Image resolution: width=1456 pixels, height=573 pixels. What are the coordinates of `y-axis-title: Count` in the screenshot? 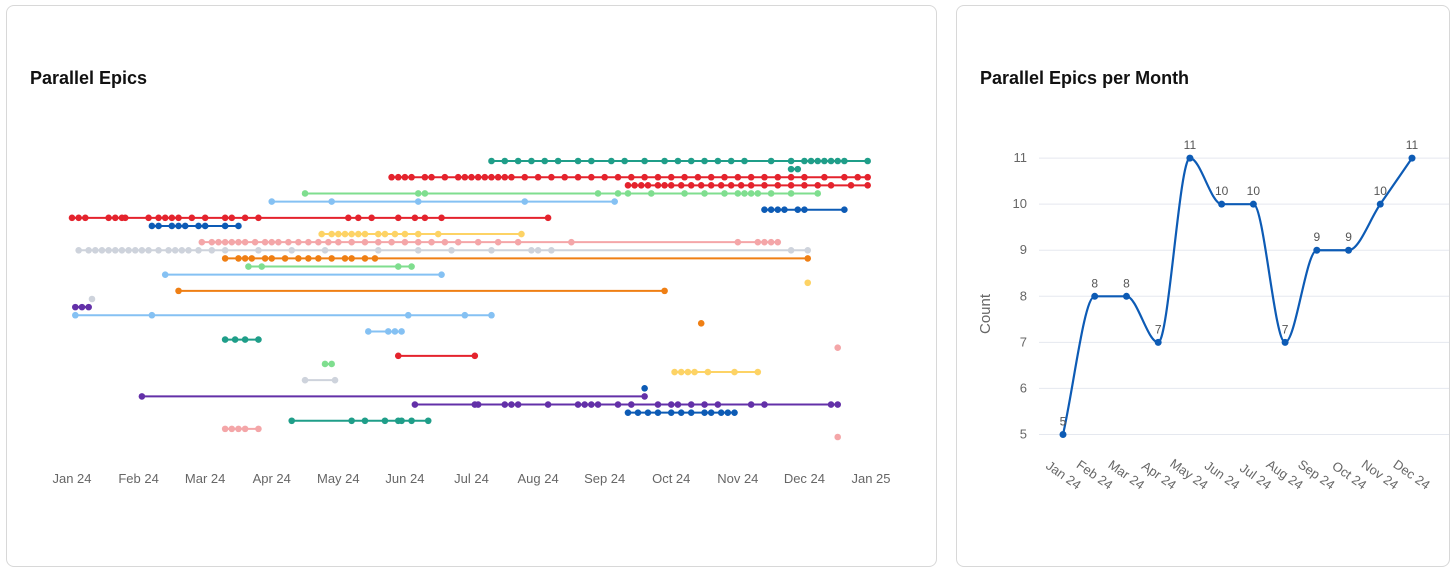 It's located at (985, 313).